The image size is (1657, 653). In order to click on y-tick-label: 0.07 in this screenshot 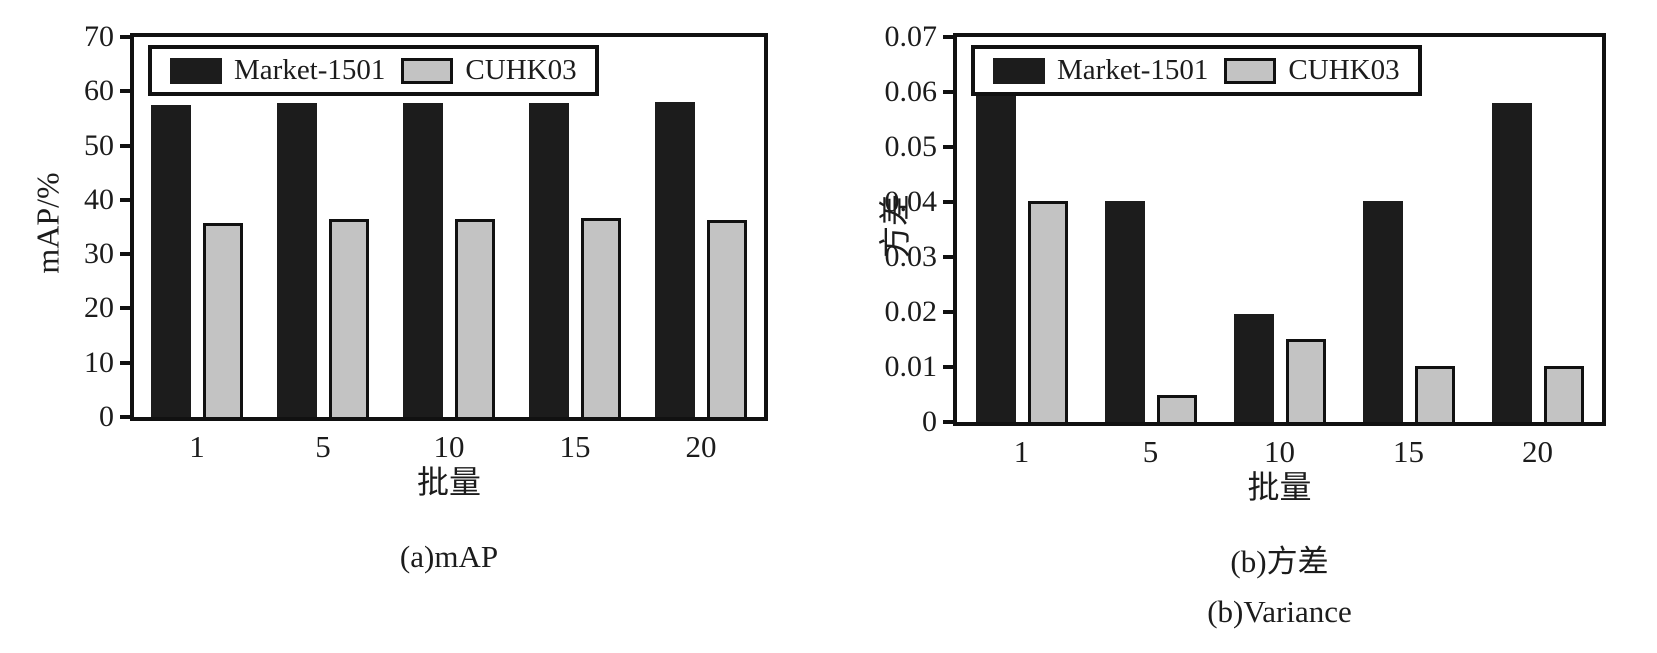, I will do `click(911, 36)`.